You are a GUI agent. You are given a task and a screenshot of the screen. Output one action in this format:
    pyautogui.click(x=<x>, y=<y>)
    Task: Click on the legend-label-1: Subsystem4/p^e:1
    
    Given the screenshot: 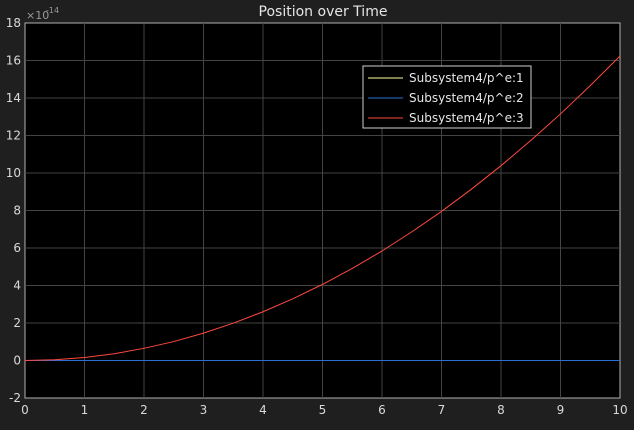 What is the action you would take?
    pyautogui.click(x=466, y=78)
    